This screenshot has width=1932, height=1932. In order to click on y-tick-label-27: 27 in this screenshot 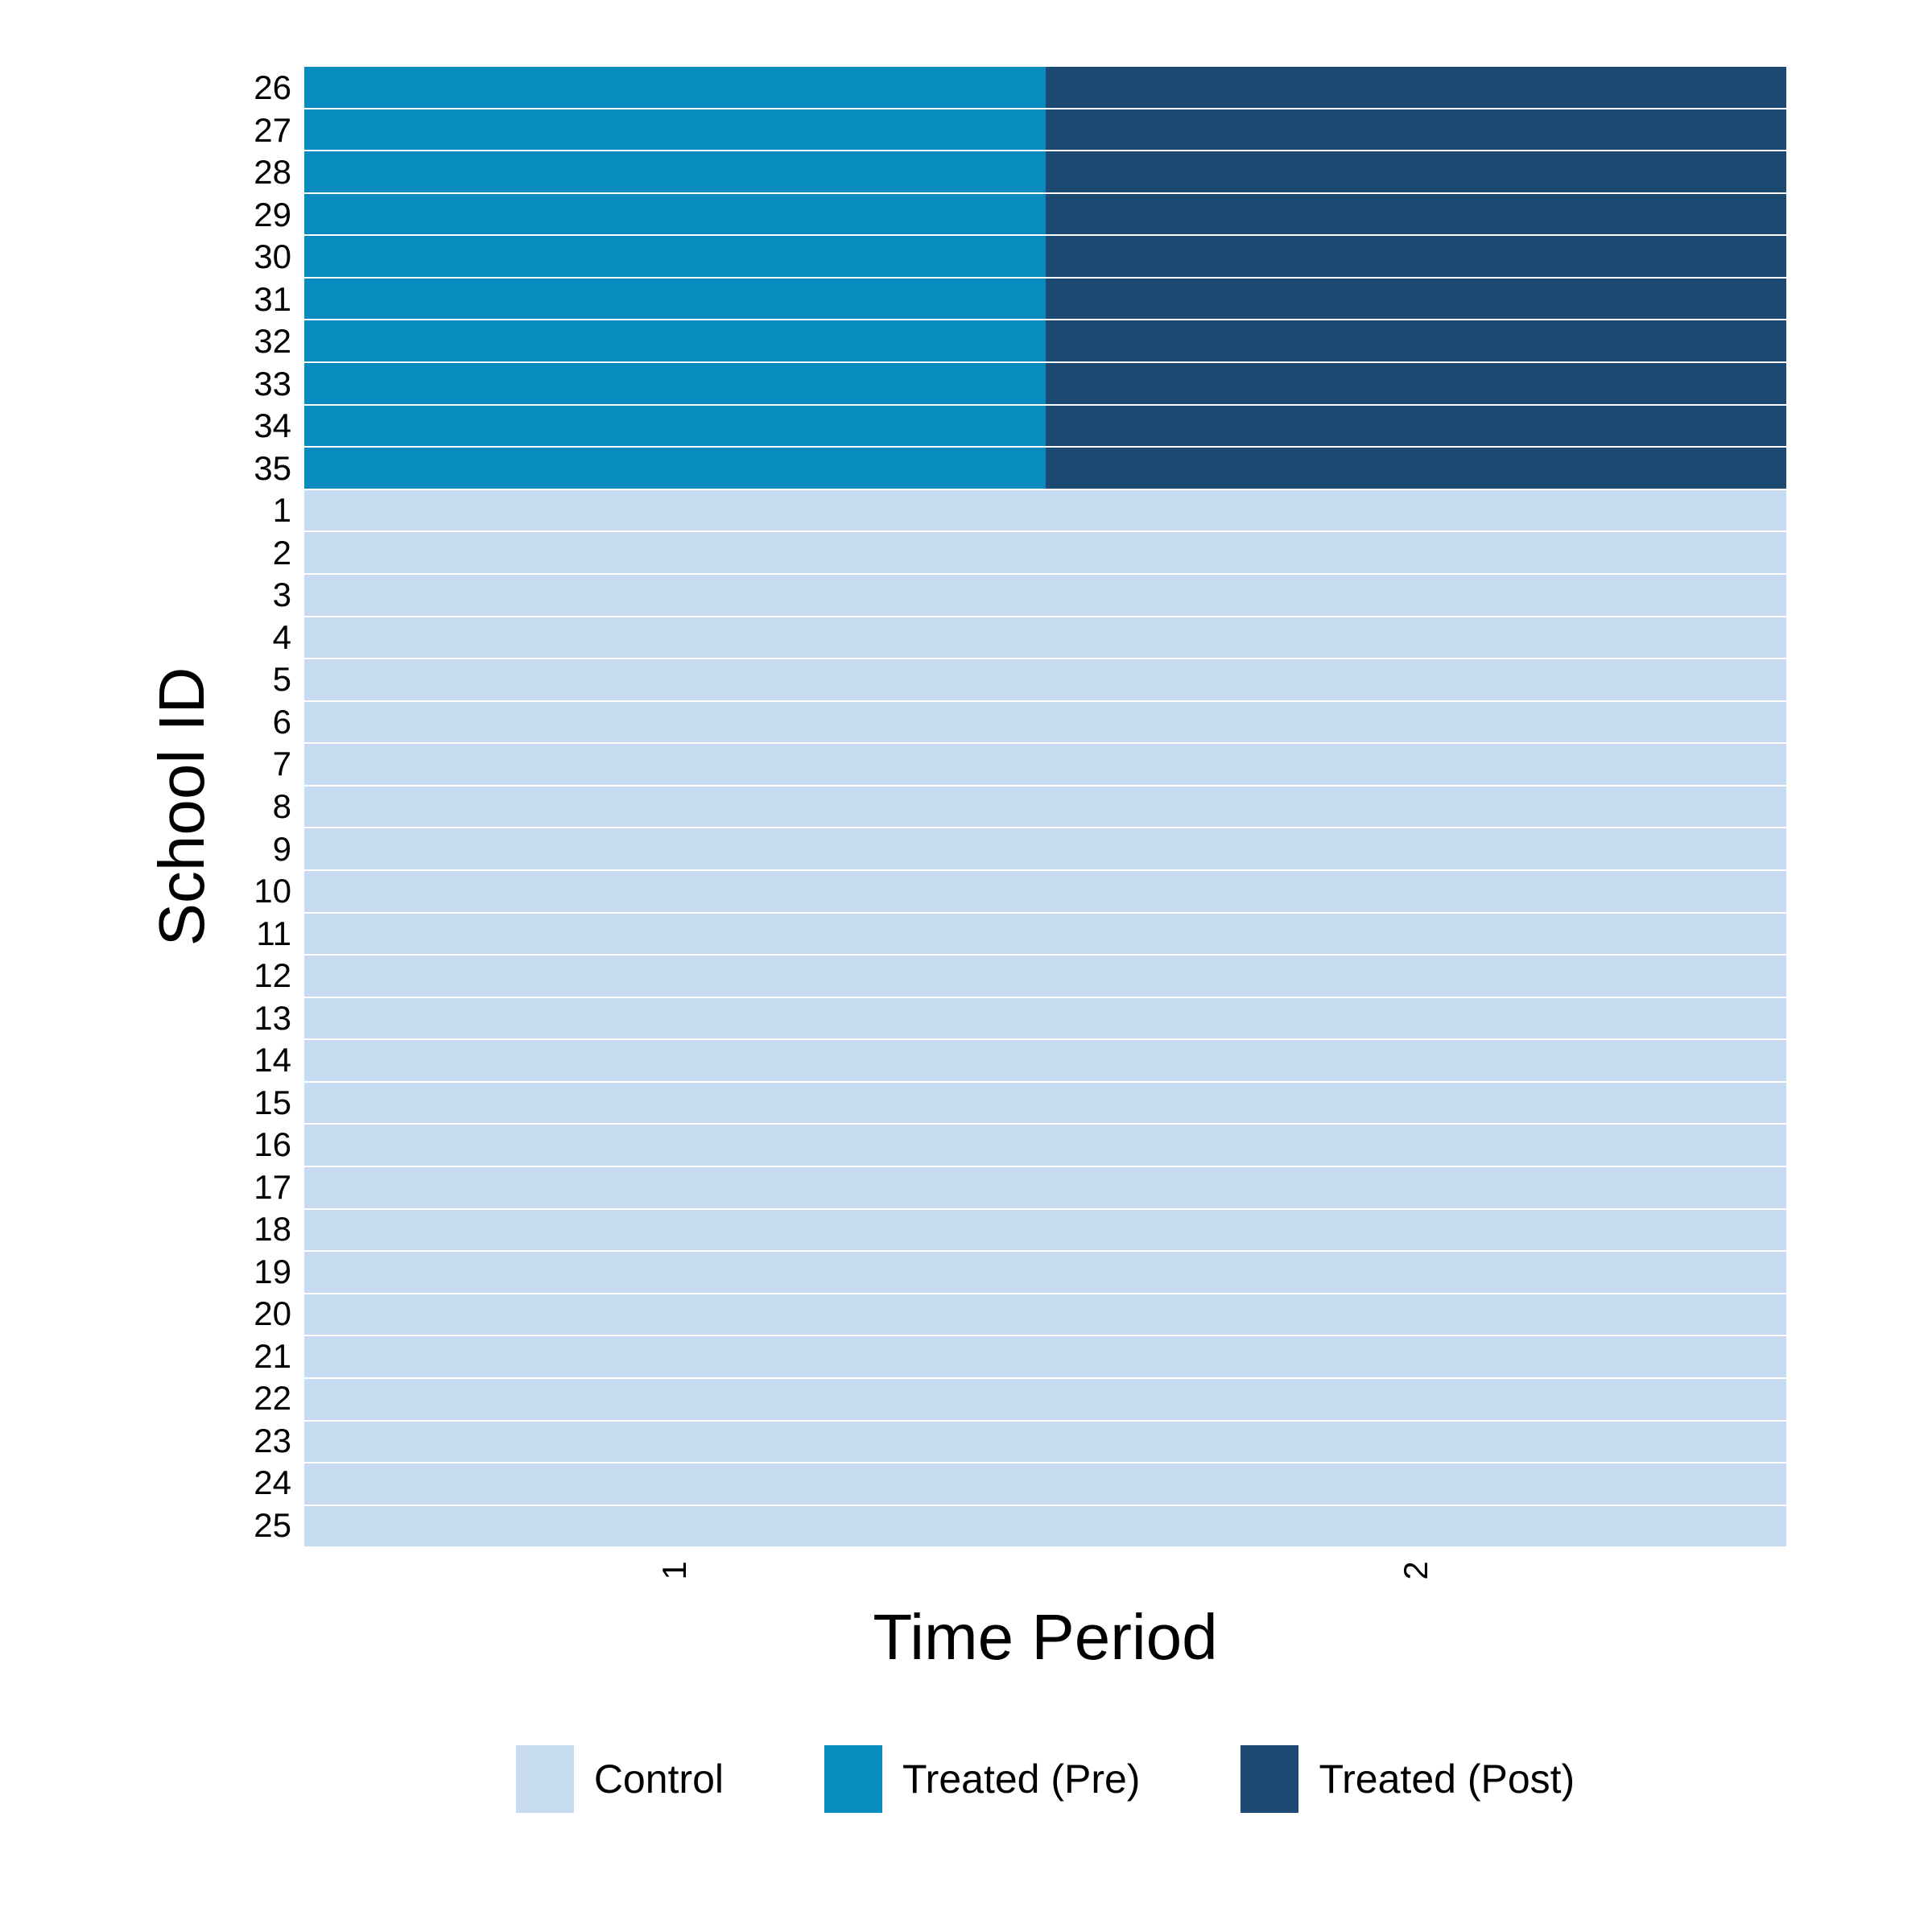, I will do `click(272, 129)`.